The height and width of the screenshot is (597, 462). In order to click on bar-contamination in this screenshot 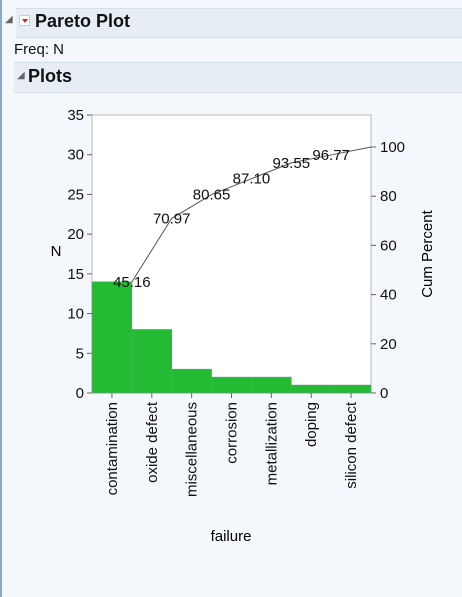, I will do `click(112, 337)`.